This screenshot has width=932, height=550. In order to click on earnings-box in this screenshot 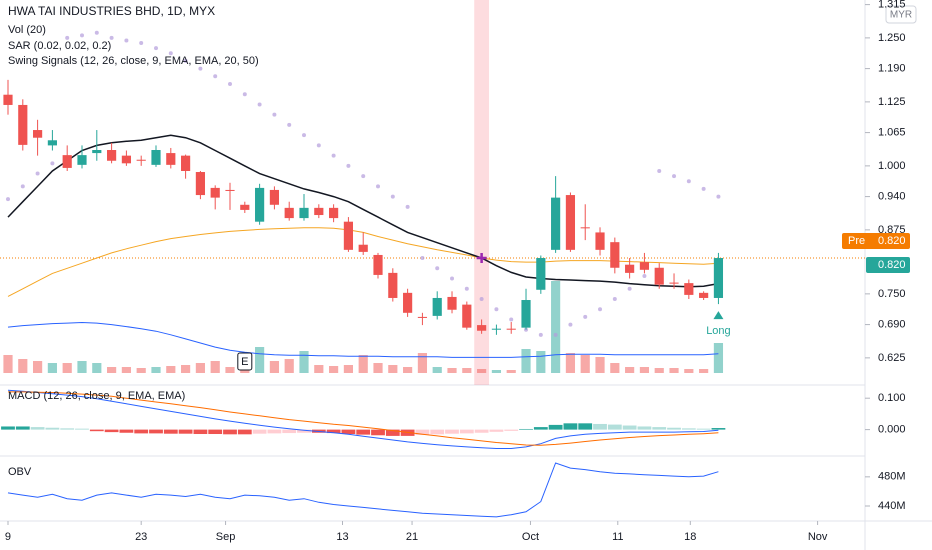, I will do `click(245, 361)`.